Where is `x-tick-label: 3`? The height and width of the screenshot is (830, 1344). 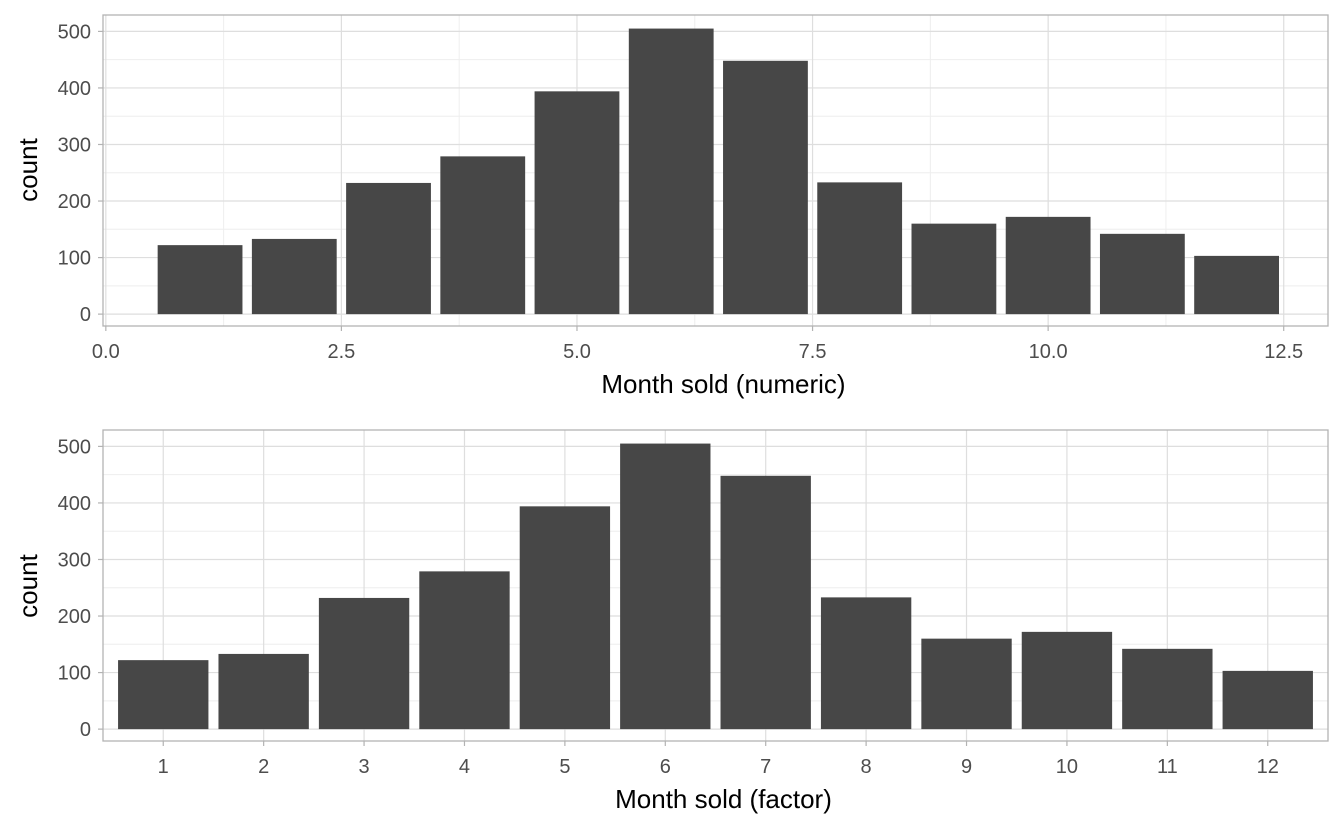
x-tick-label: 3 is located at coordinates (364, 767).